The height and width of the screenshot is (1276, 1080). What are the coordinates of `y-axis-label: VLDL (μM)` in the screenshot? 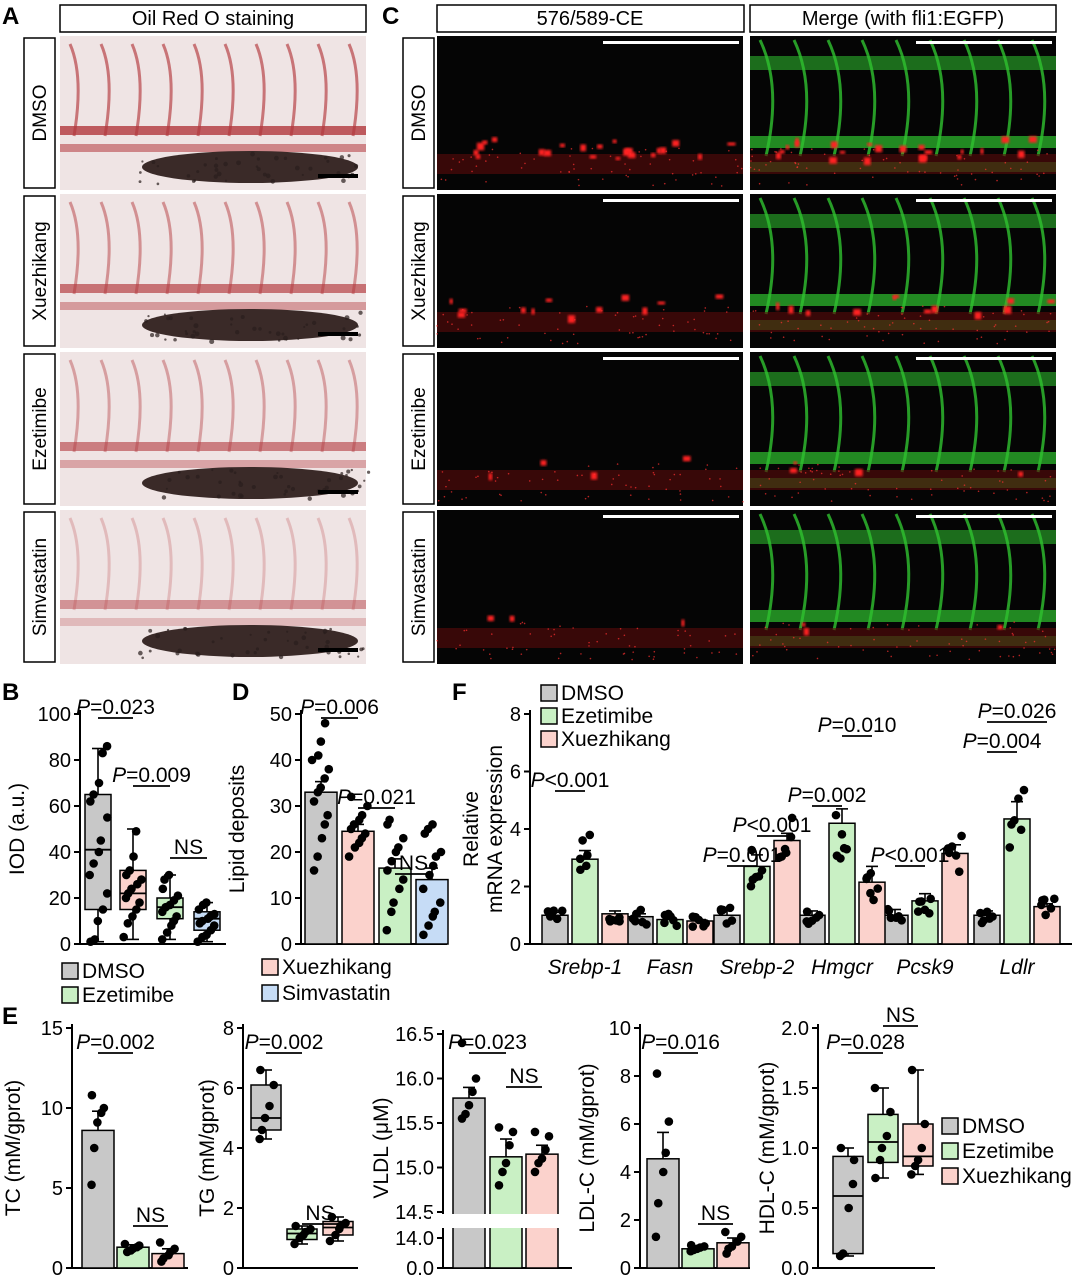 It's located at (381, 1147).